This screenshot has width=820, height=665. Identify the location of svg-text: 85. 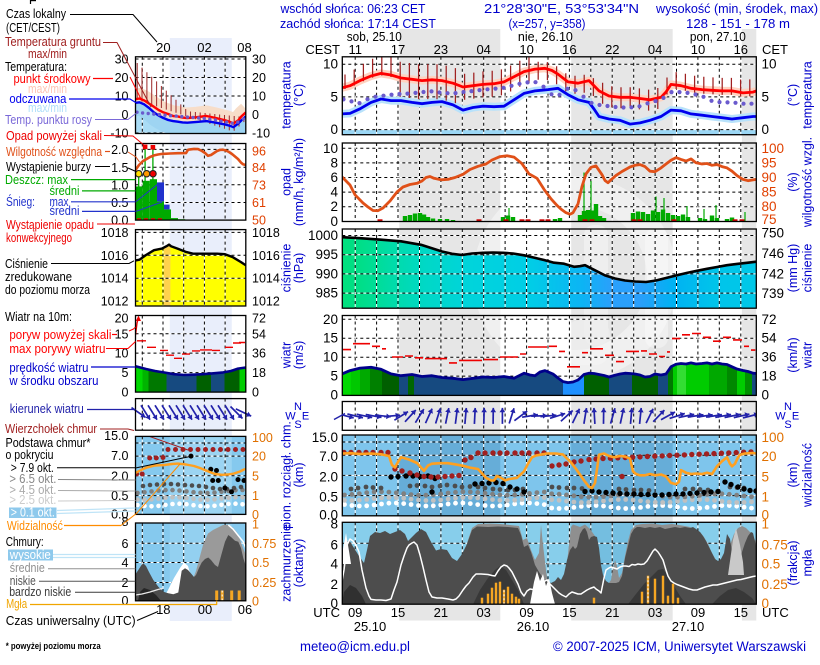
(769, 192).